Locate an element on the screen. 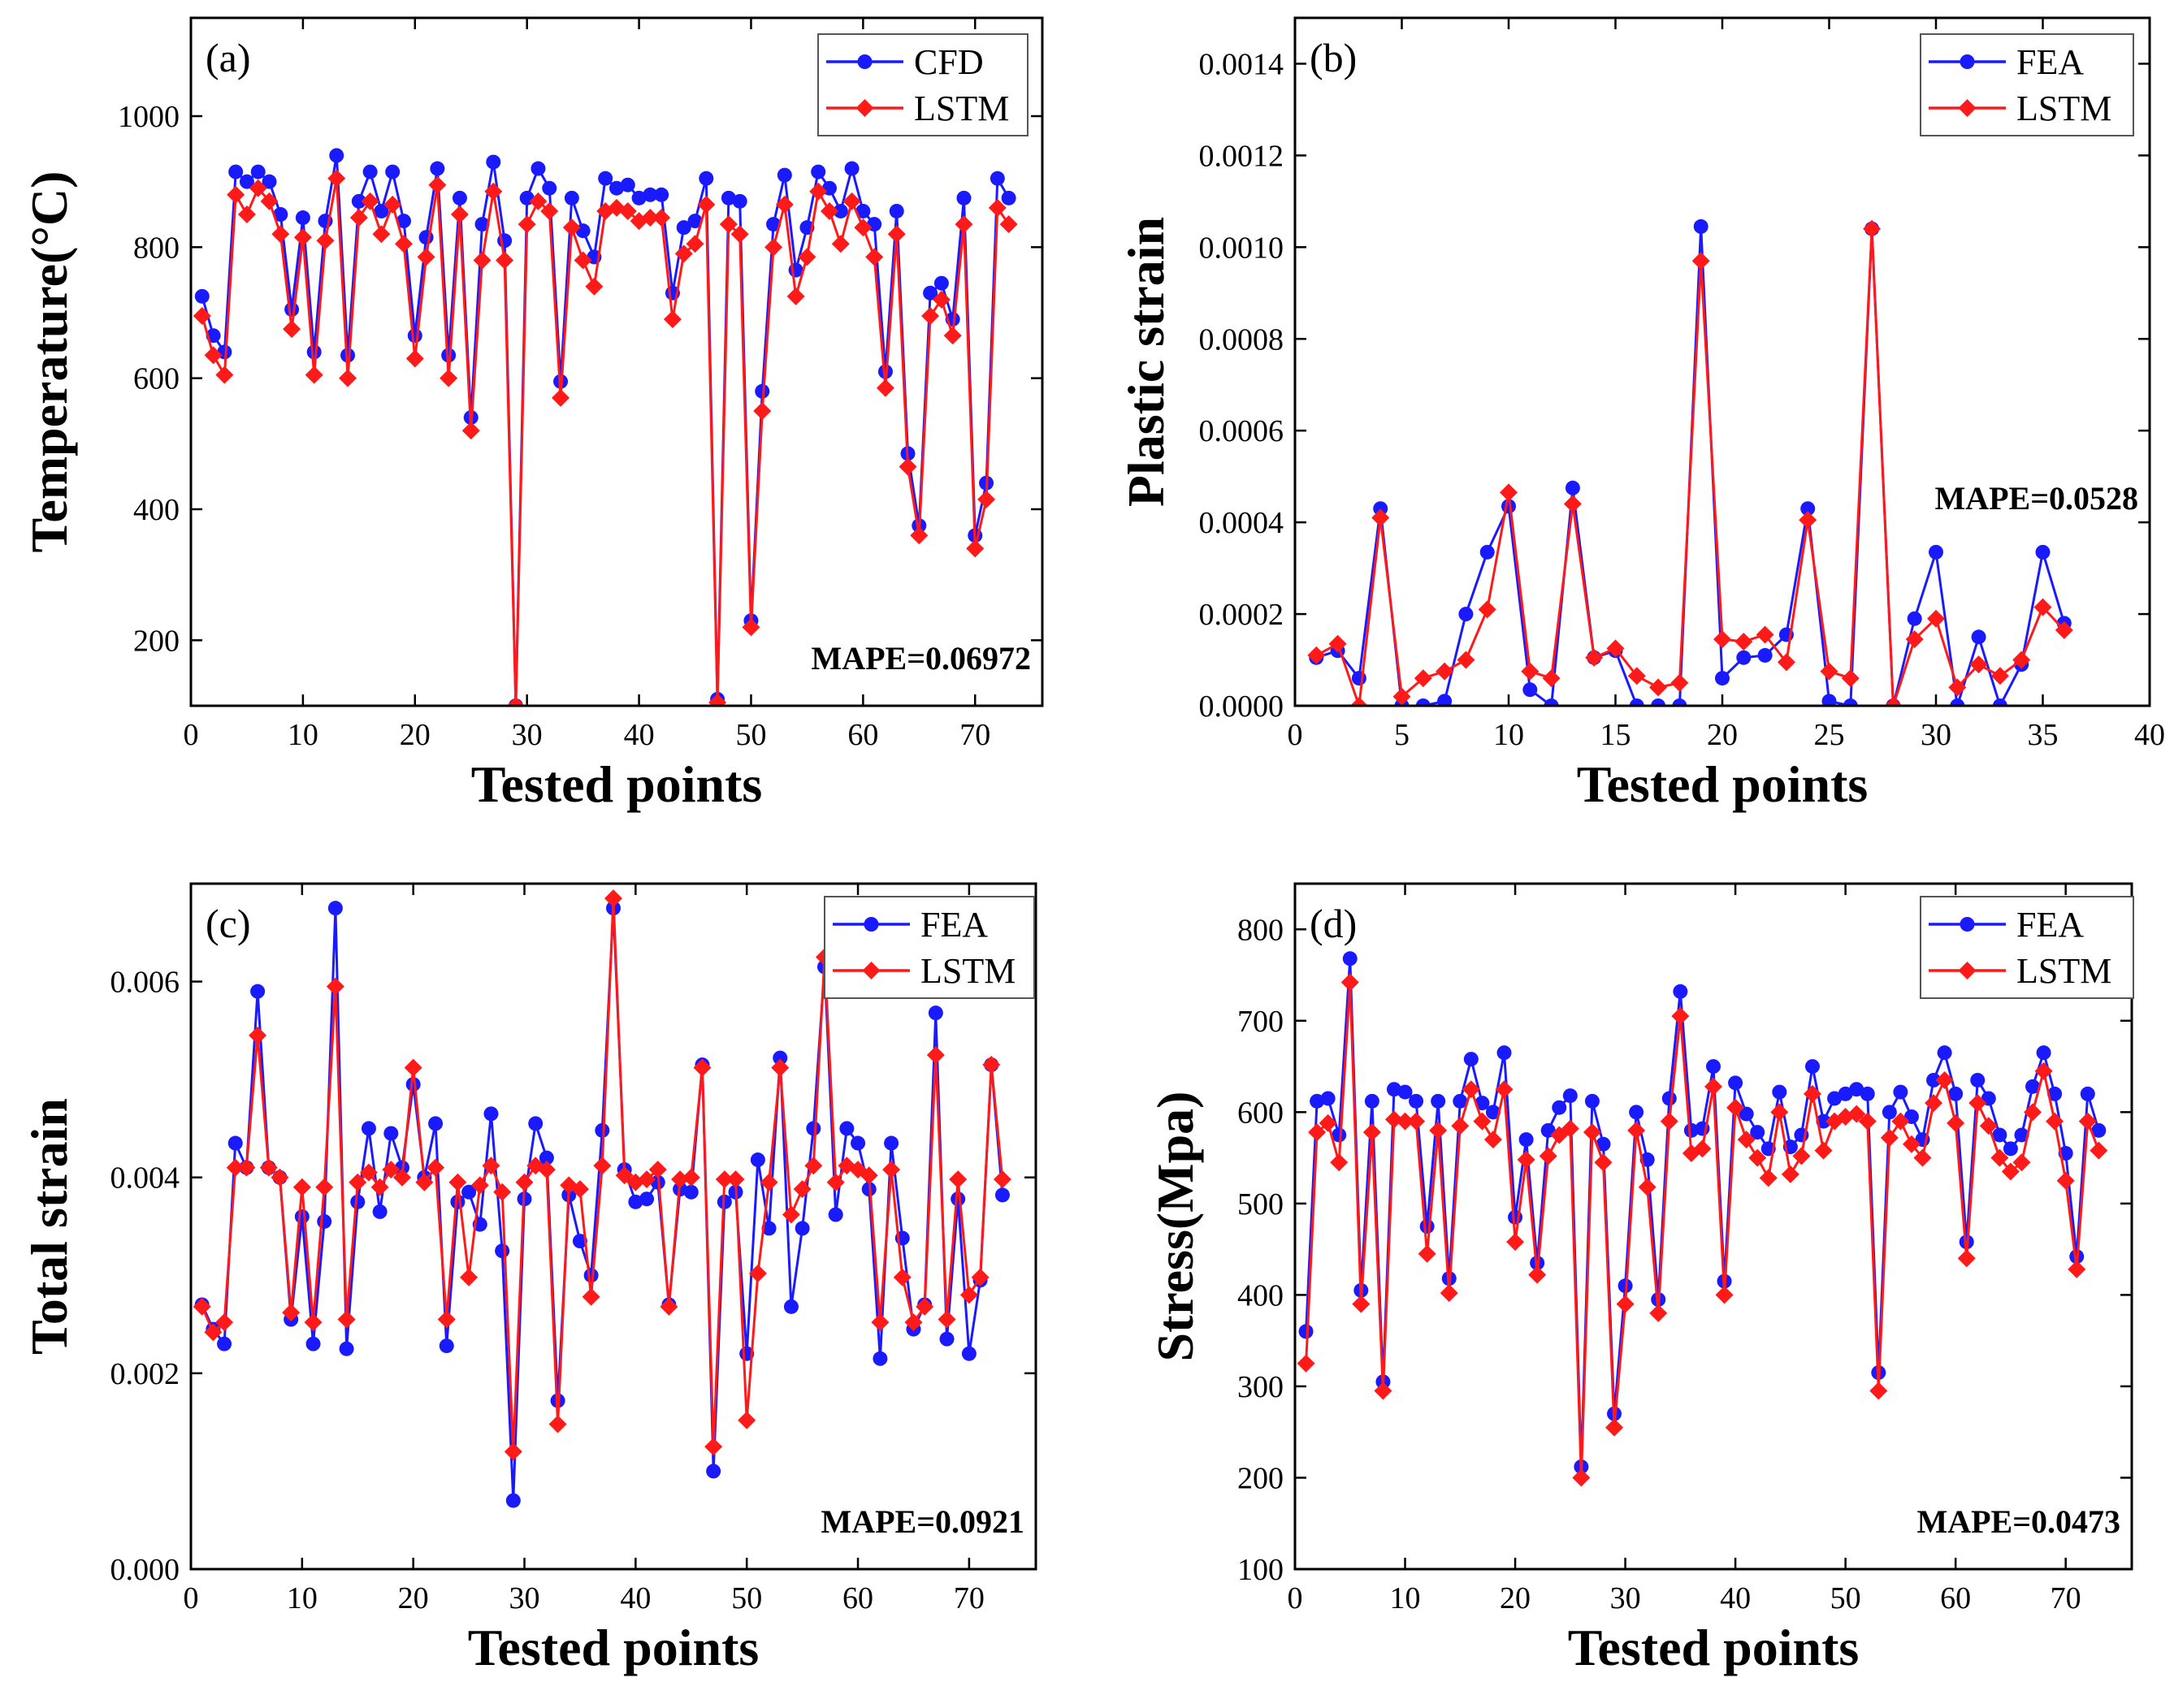  y-tick-label: 800 is located at coordinates (1260, 930).